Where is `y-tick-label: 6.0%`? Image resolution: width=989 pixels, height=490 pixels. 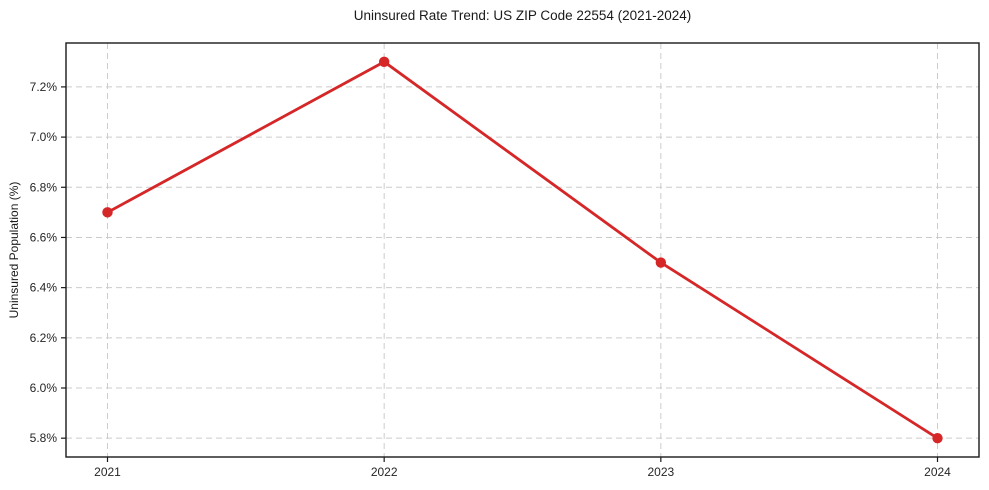 y-tick-label: 6.0% is located at coordinates (44, 388).